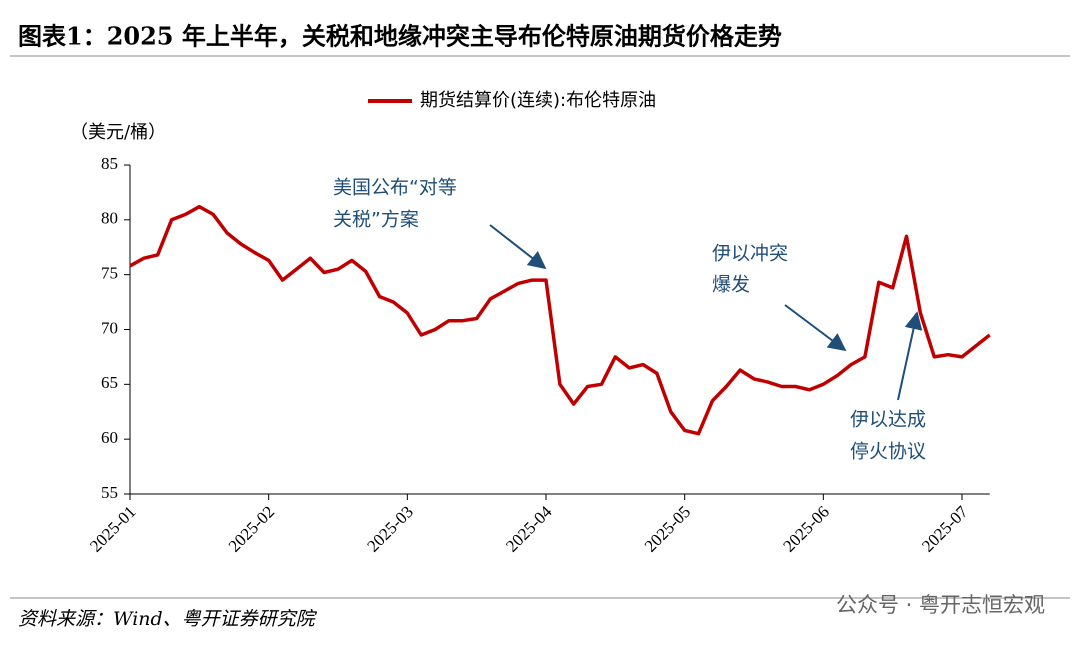  I want to click on x-tick-label: 2025-04, so click(529, 529).